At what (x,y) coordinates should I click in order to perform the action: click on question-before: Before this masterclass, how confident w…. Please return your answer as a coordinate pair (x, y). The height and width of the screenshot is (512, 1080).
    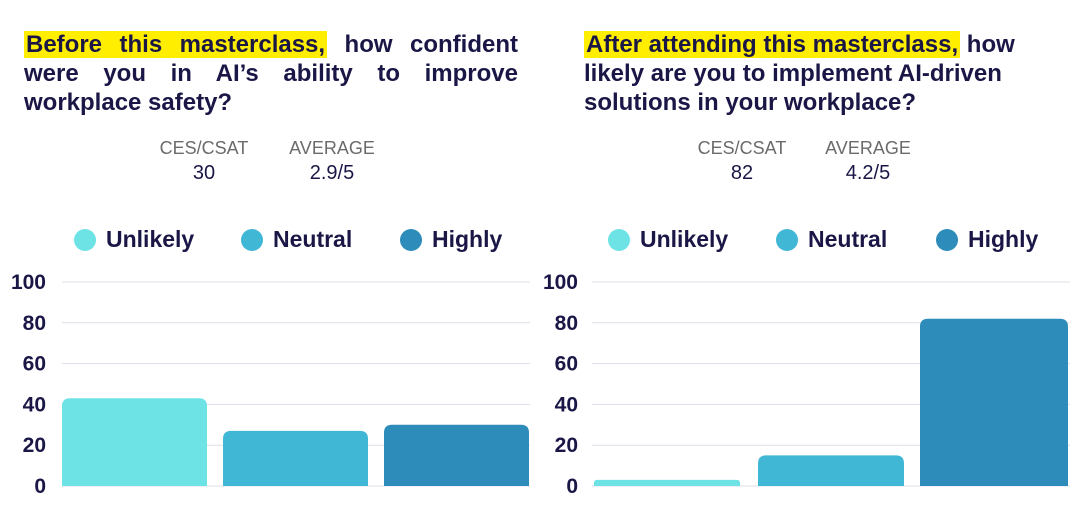
    Looking at the image, I should click on (271, 73).